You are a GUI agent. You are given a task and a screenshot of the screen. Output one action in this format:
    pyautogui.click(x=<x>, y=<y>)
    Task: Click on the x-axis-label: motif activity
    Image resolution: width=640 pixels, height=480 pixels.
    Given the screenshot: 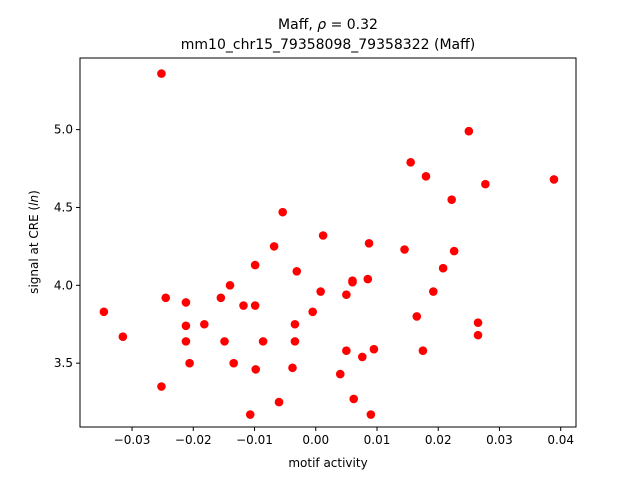 What is the action you would take?
    pyautogui.click(x=327, y=463)
    